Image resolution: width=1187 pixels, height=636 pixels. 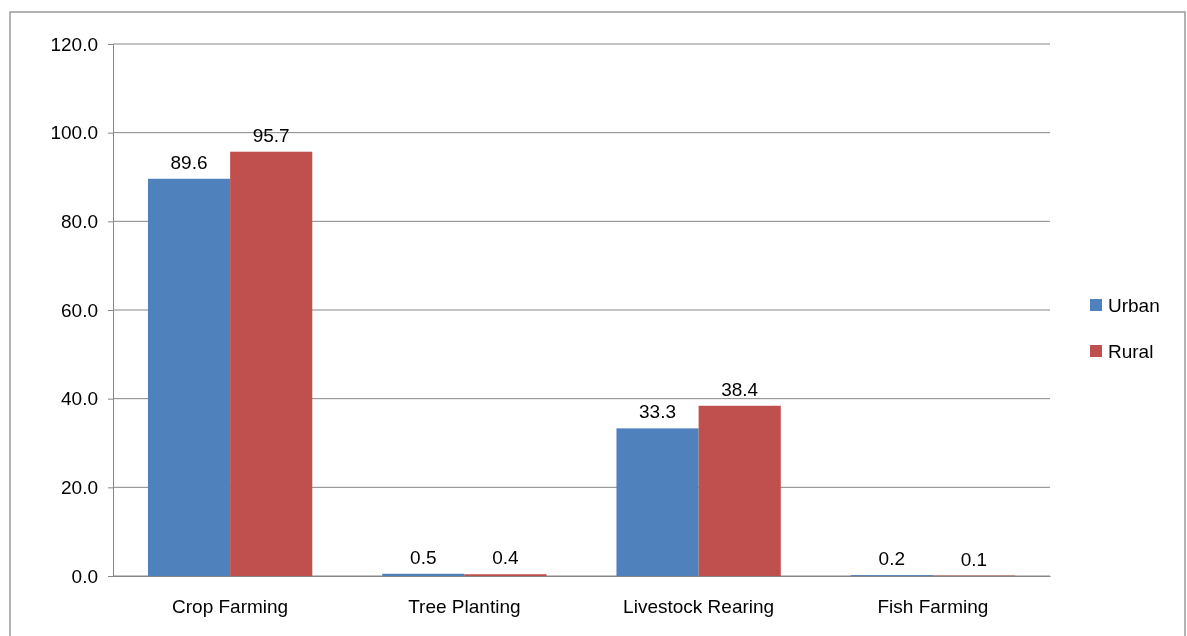 What do you see at coordinates (84, 576) in the screenshot?
I see `y-tick-label: 0.0` at bounding box center [84, 576].